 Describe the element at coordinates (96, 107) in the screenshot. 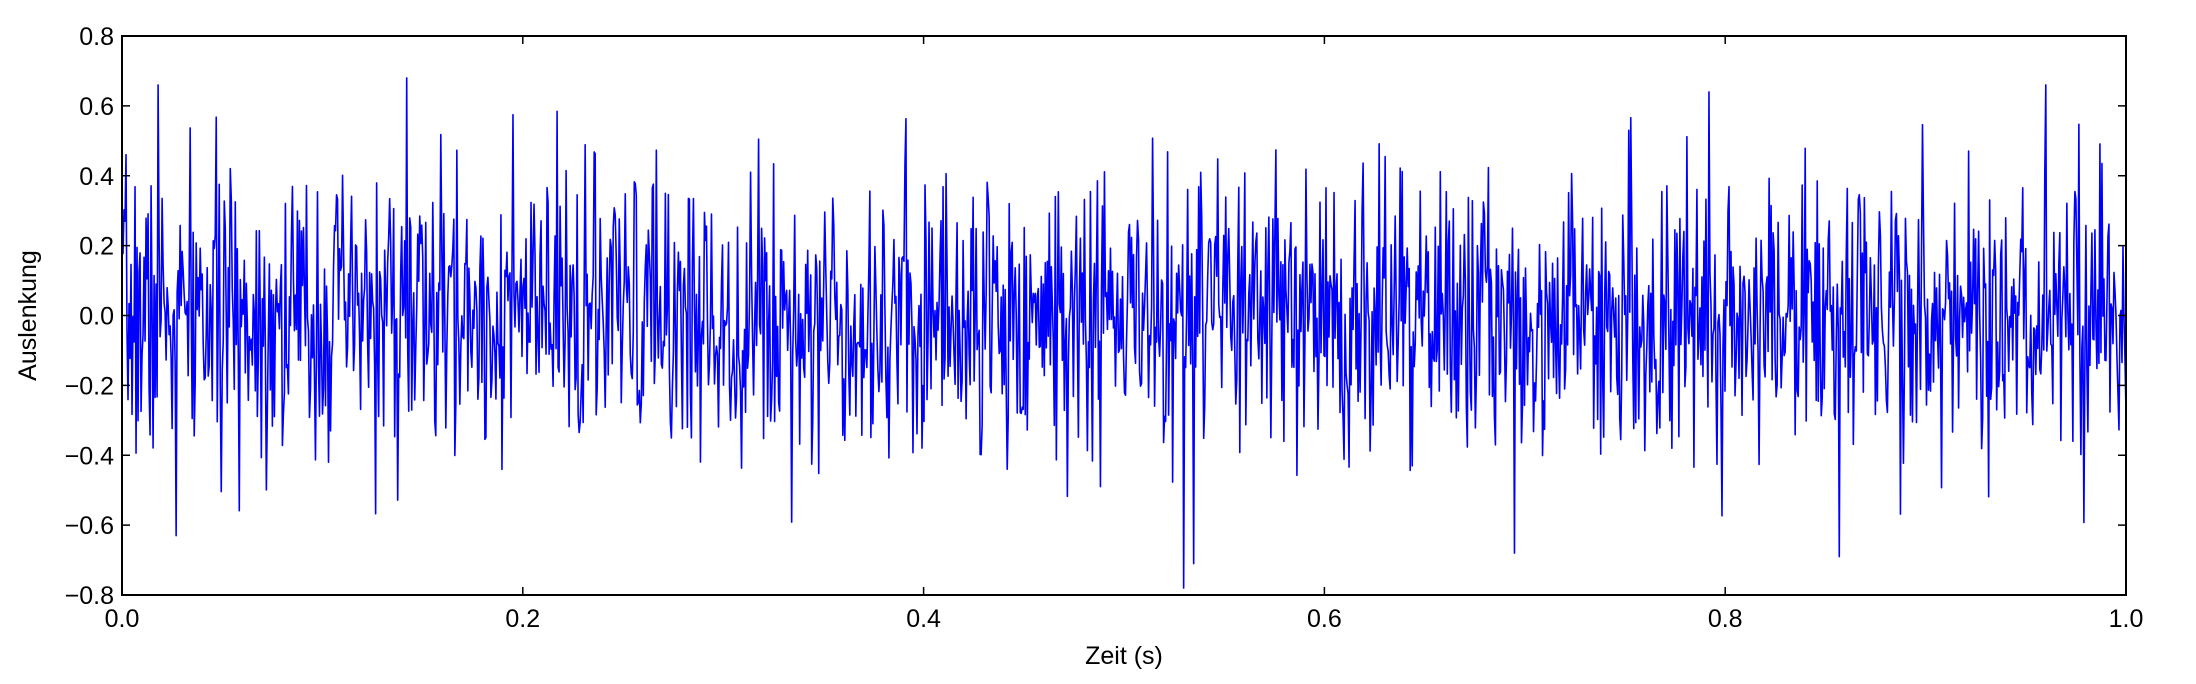

I see `y-tick-label: 0.6` at that location.